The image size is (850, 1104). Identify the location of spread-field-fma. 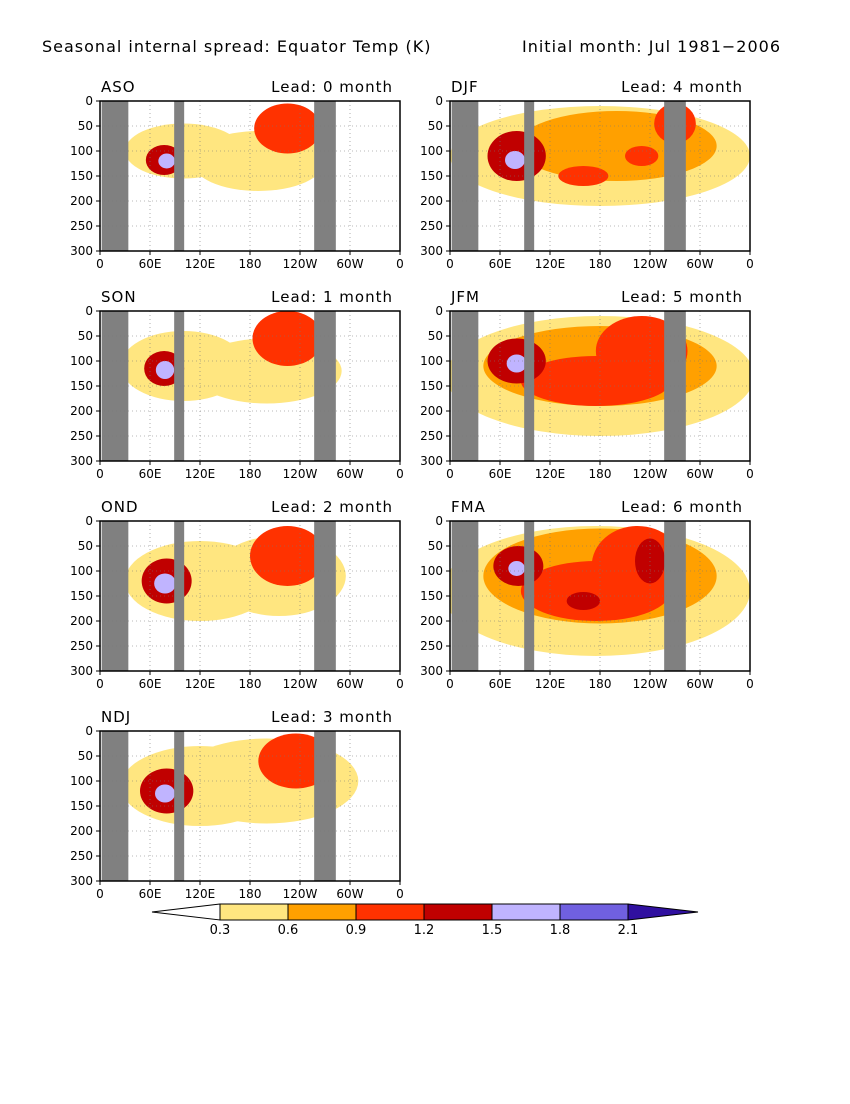
(600, 596).